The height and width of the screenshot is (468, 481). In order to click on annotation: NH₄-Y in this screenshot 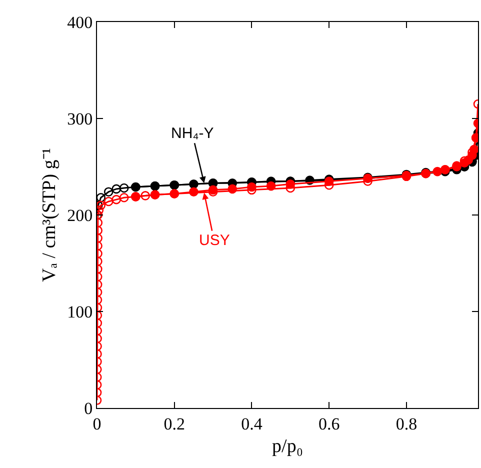, I will do `click(192, 133)`.